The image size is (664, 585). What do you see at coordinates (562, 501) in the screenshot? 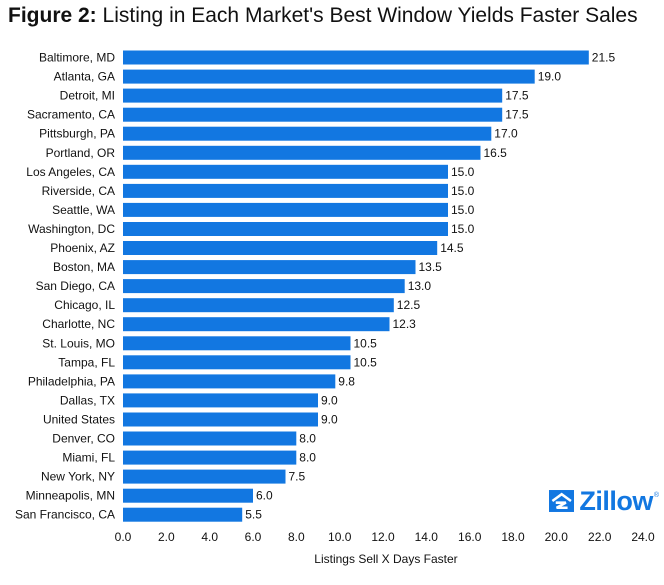
I see `zillow-logo-icon` at bounding box center [562, 501].